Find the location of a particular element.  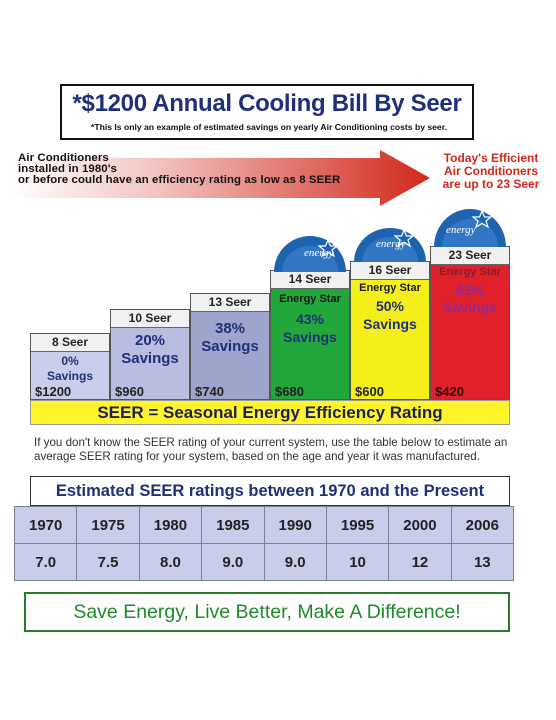

savings-percent: 65% is located at coordinates (470, 290).